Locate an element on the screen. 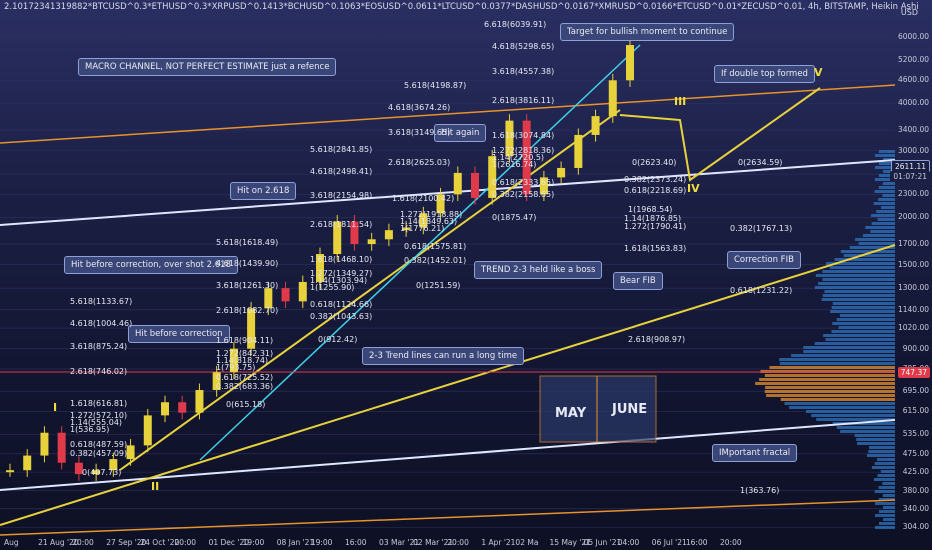 The width and height of the screenshot is (932, 550). fib-label: 0(615.18) is located at coordinates (246, 404).